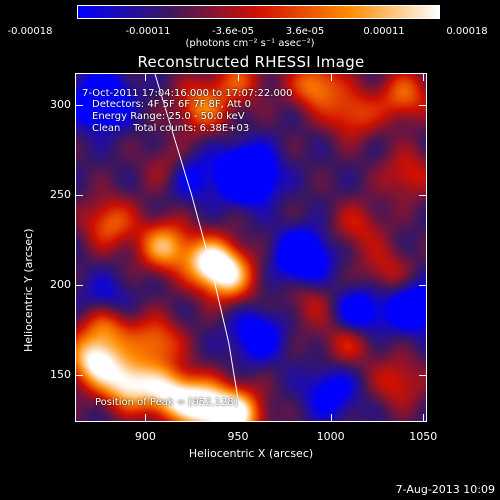 Image resolution: width=500 pixels, height=500 pixels. I want to click on tick-label: 250, so click(60, 195).